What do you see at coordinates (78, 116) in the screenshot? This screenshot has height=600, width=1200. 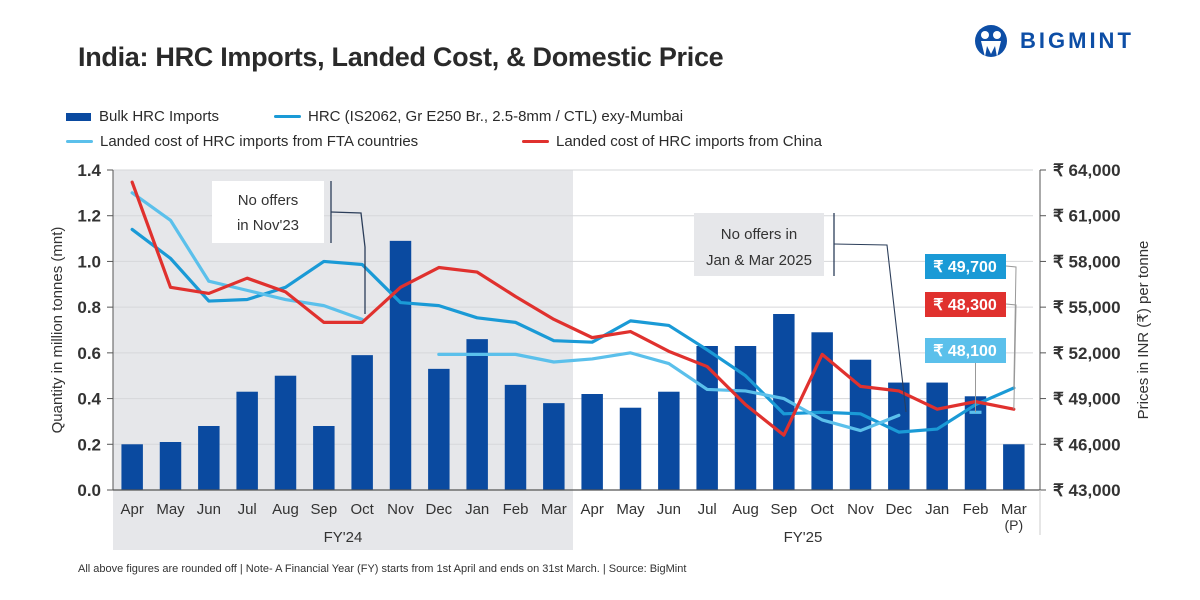 I see `legend-swatch-bar` at bounding box center [78, 116].